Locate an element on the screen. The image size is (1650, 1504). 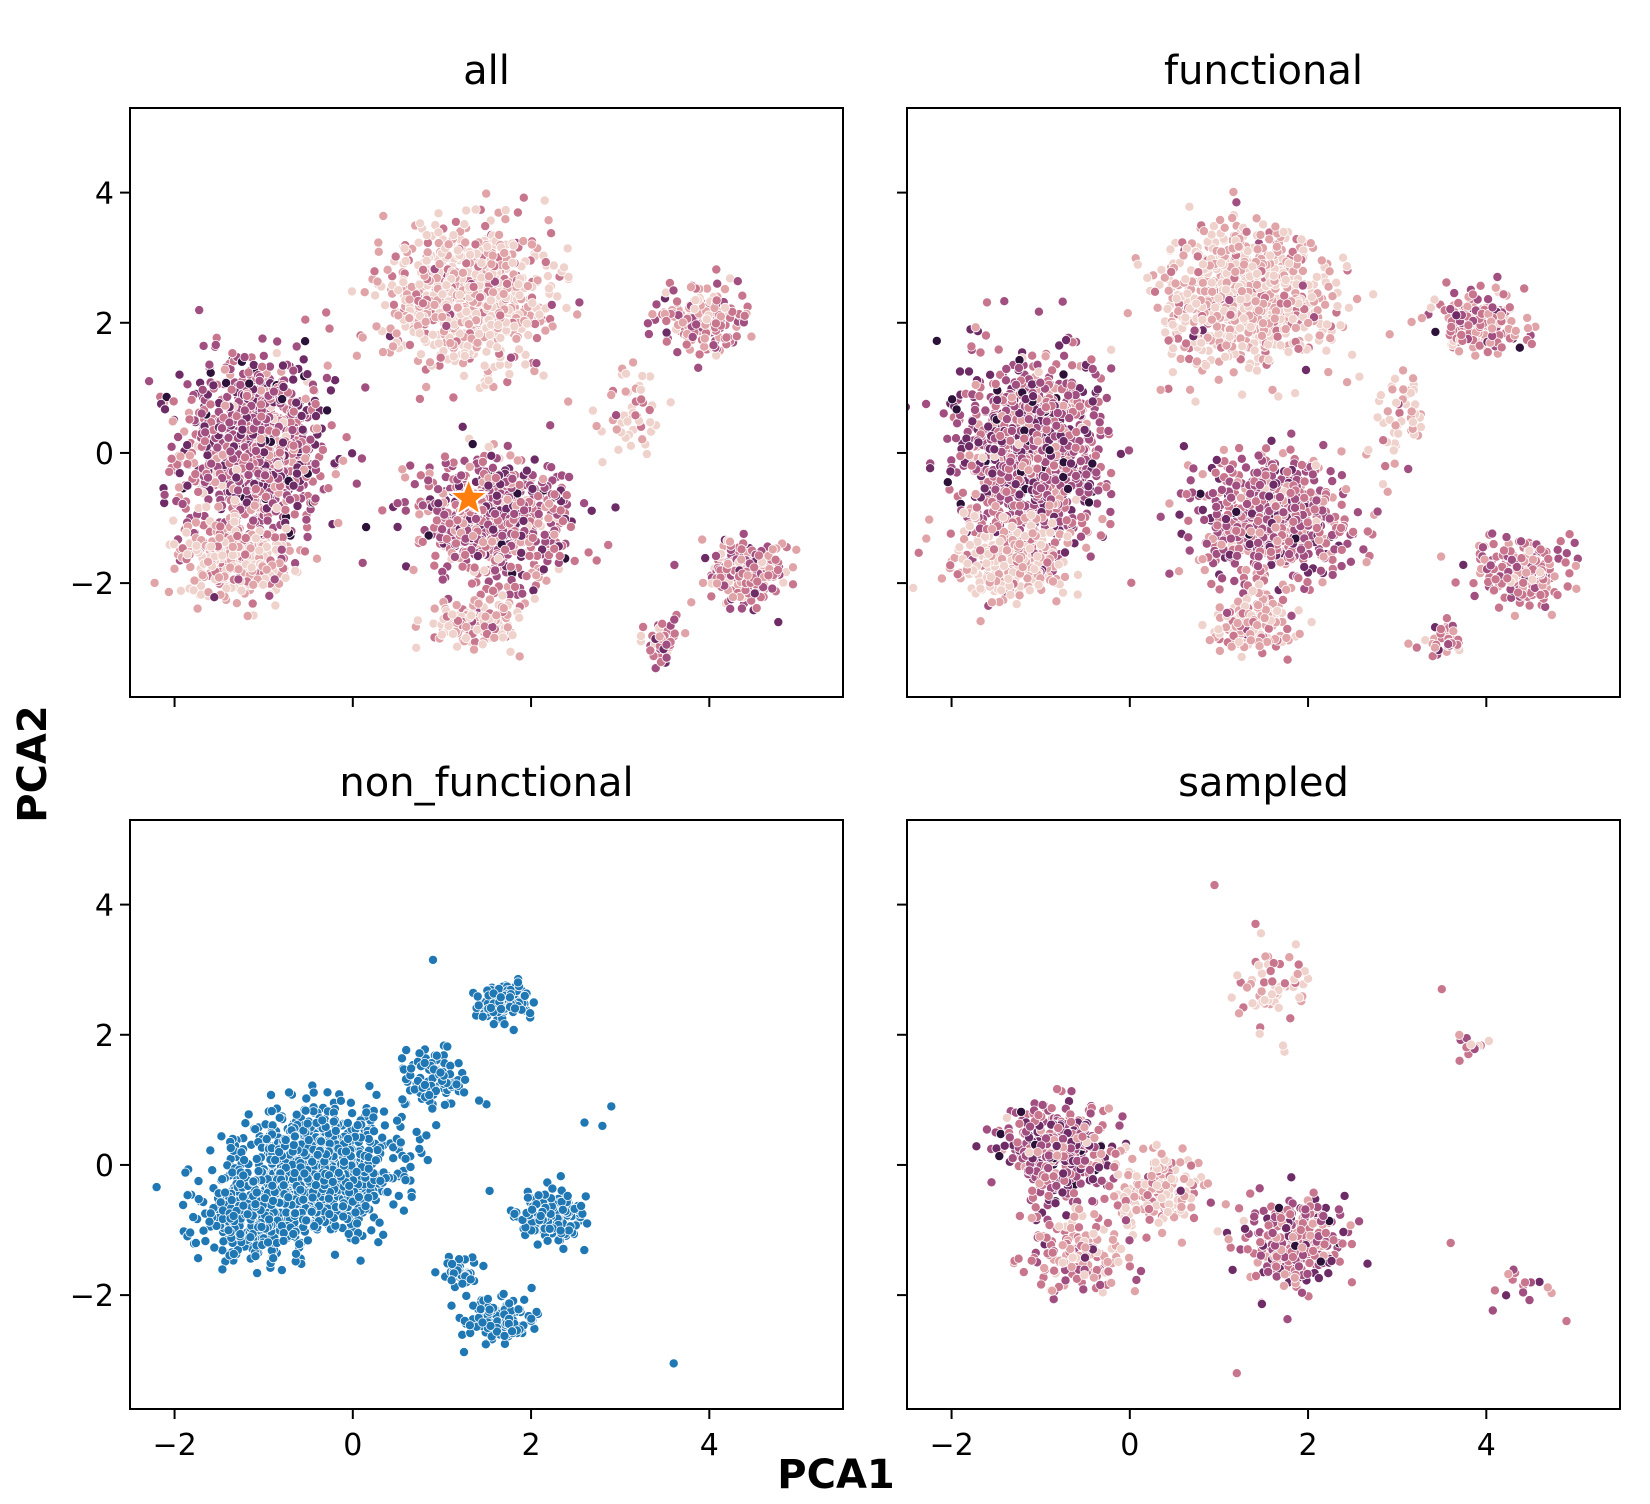
y-tick-label: 4 is located at coordinates (104, 194).